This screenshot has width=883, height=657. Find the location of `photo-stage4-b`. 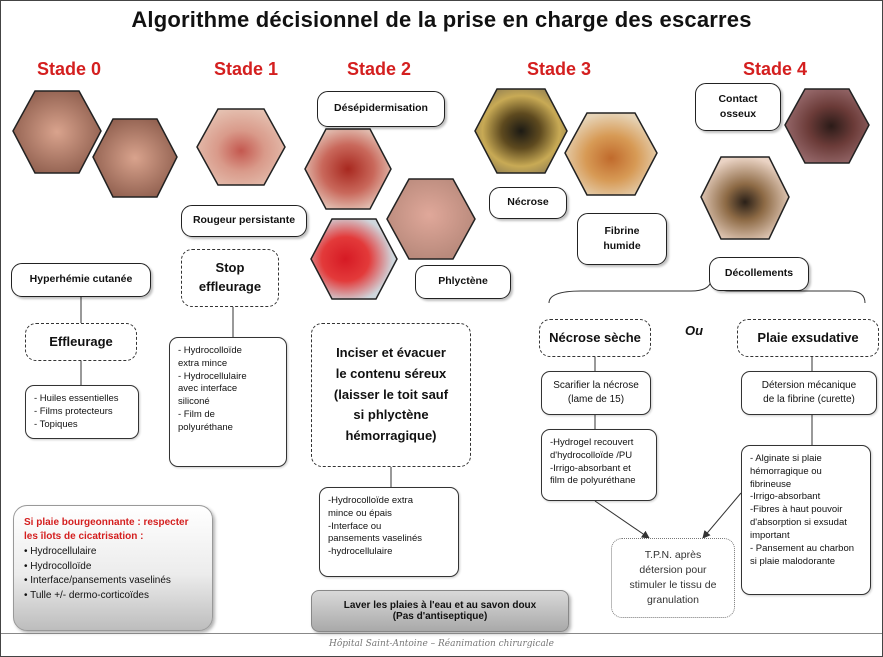

photo-stage4-b is located at coordinates (745, 198).